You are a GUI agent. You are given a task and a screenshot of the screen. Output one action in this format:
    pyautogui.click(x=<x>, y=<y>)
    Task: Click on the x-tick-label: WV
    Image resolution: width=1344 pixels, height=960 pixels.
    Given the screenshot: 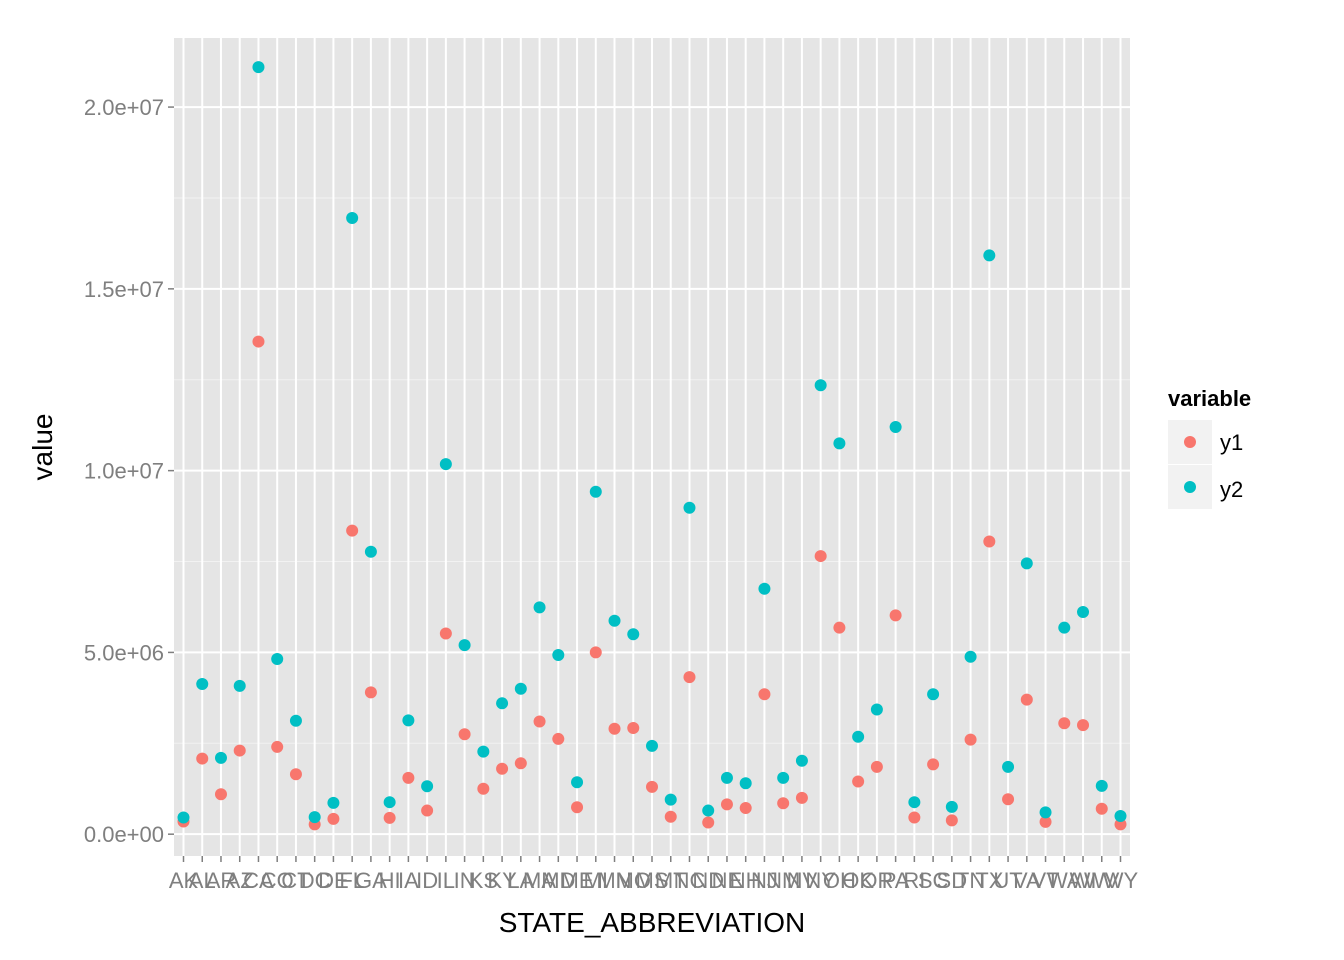 What is the action you would take?
    pyautogui.click(x=1102, y=880)
    